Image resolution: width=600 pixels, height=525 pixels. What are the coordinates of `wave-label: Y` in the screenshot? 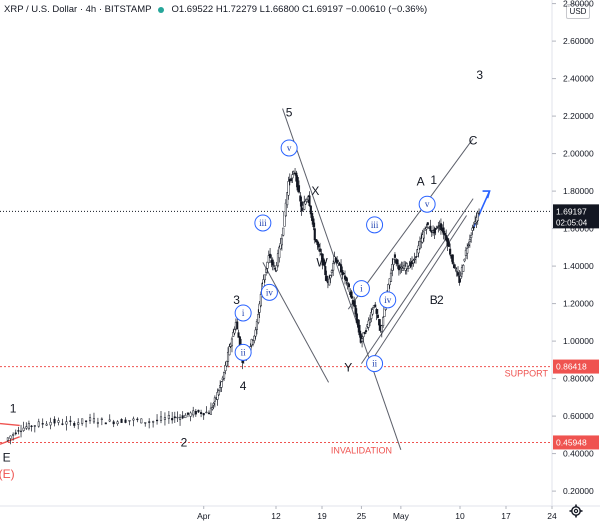 It's located at (348, 367).